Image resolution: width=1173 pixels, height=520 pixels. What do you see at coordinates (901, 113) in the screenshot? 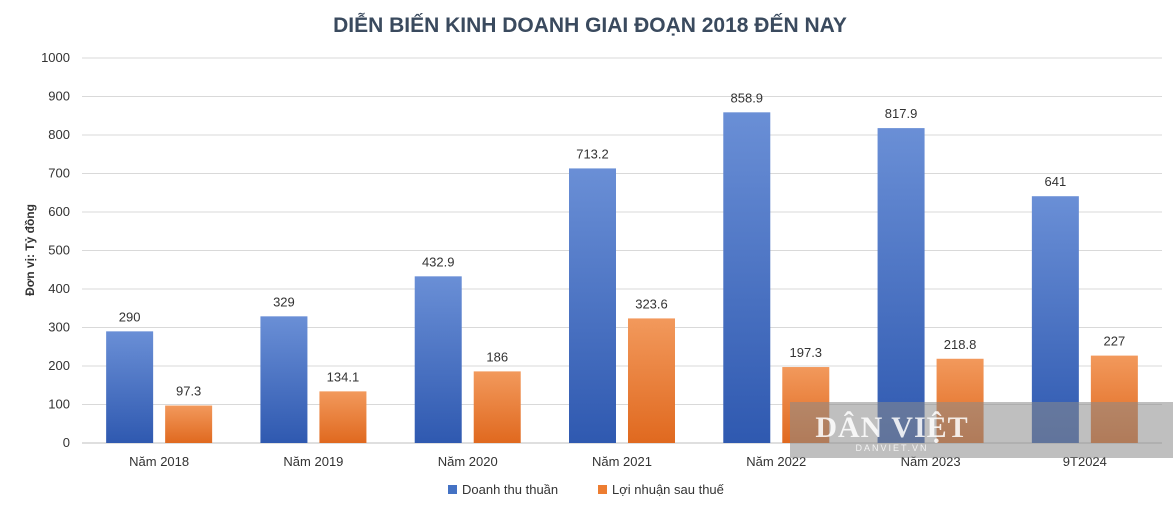
I see `data-label: 817.9` at bounding box center [901, 113].